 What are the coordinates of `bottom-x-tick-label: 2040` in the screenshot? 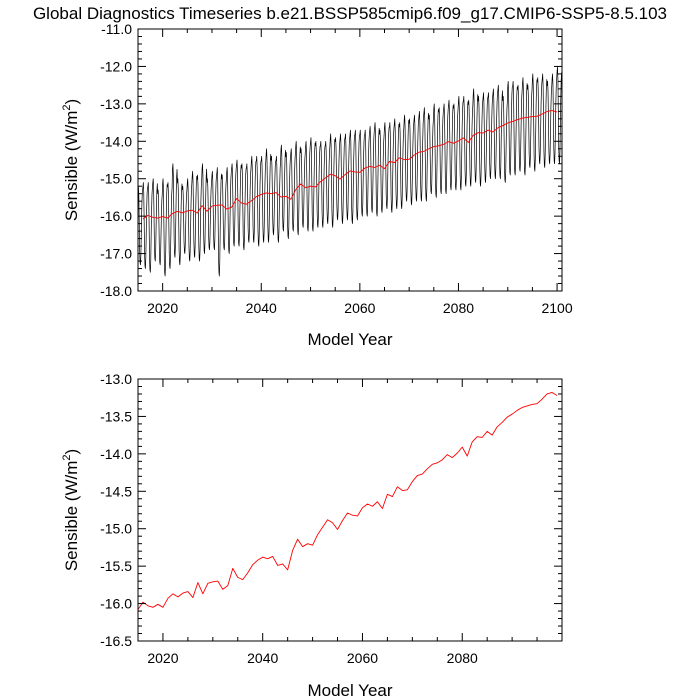 It's located at (262, 658).